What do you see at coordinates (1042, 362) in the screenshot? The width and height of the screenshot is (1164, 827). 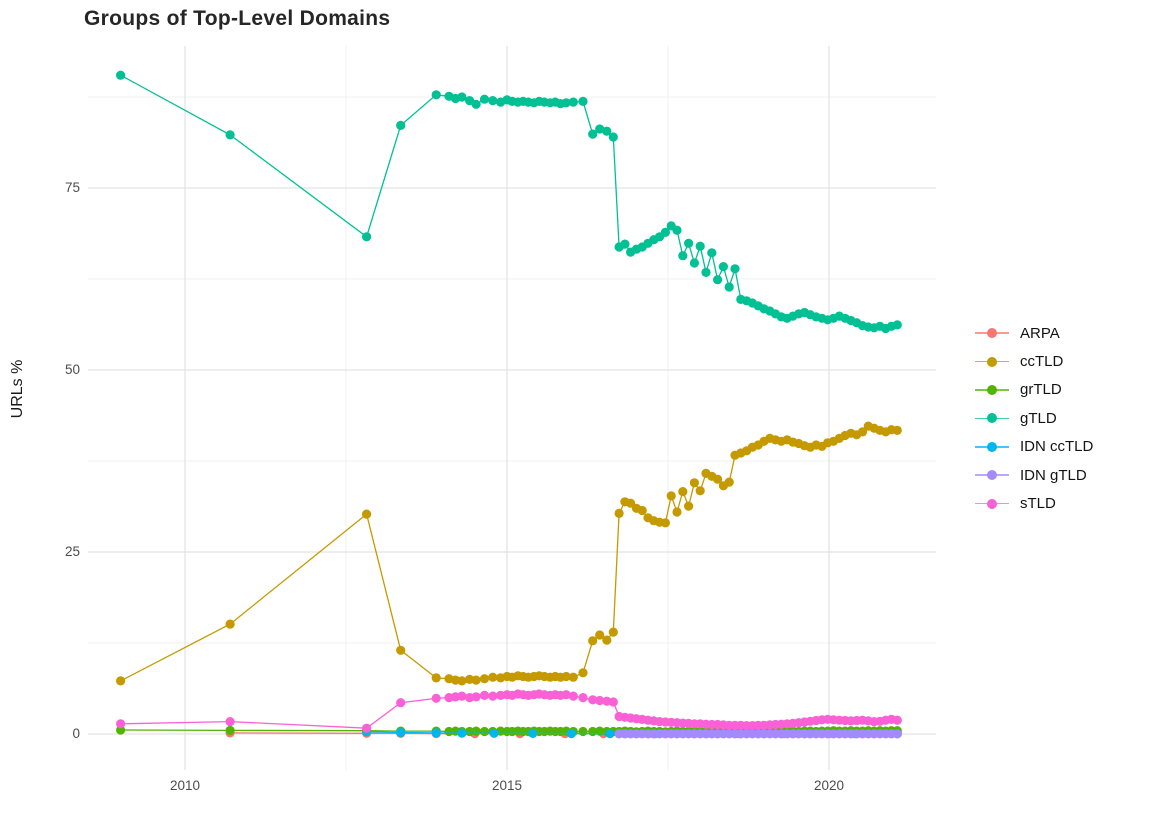 I see `legend-label-cctld: ccTLD` at bounding box center [1042, 362].